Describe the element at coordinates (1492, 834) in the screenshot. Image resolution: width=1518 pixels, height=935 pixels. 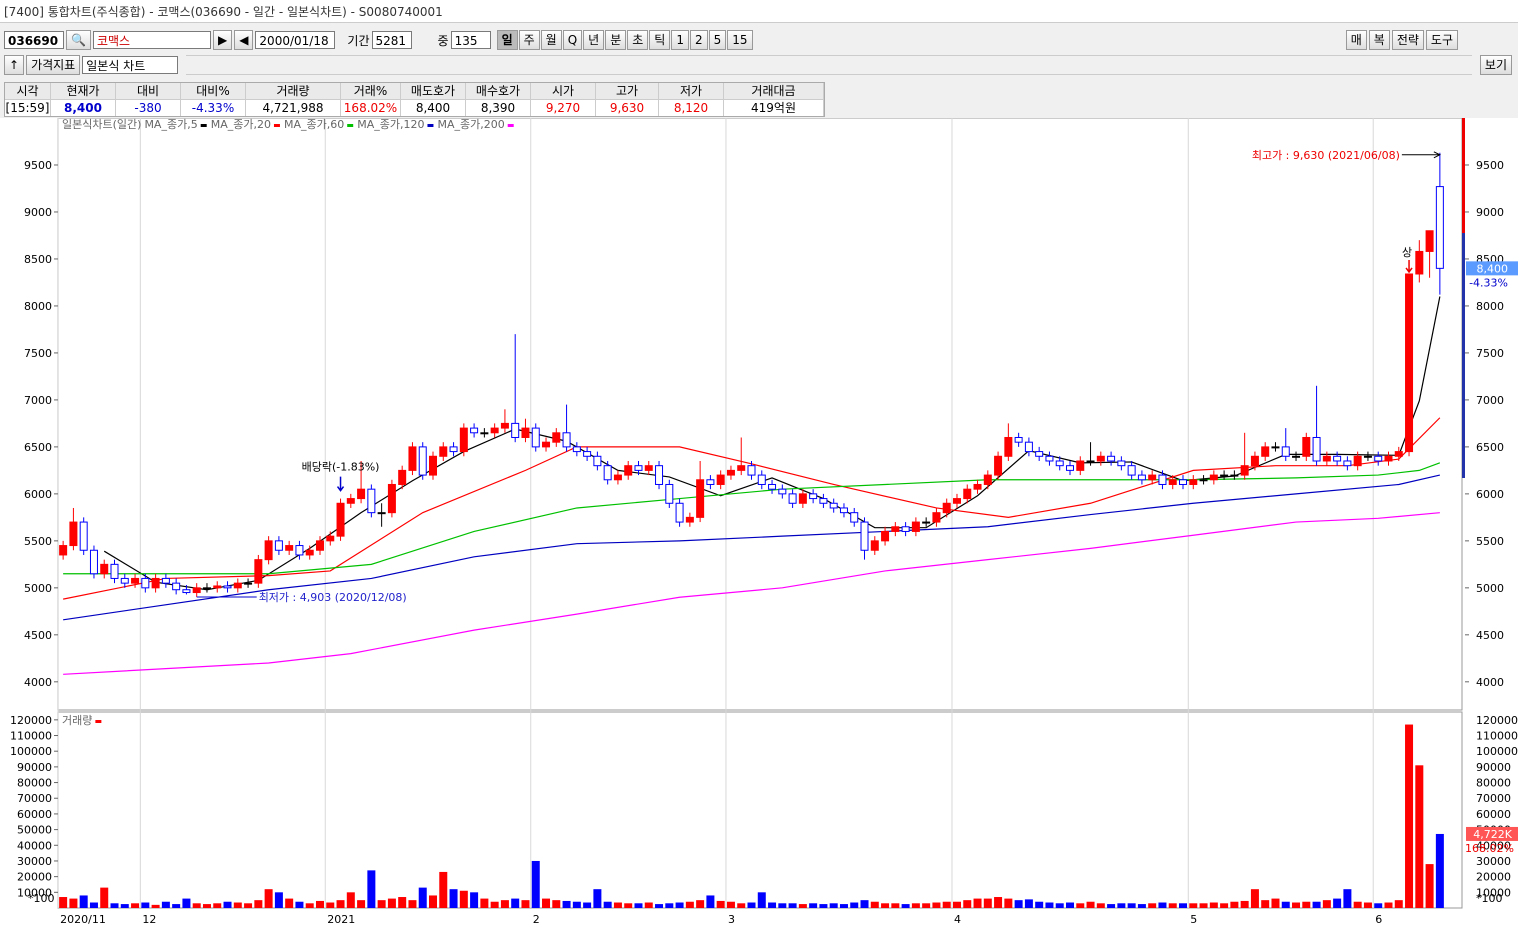
I see `current-volume: 4,722K` at that location.